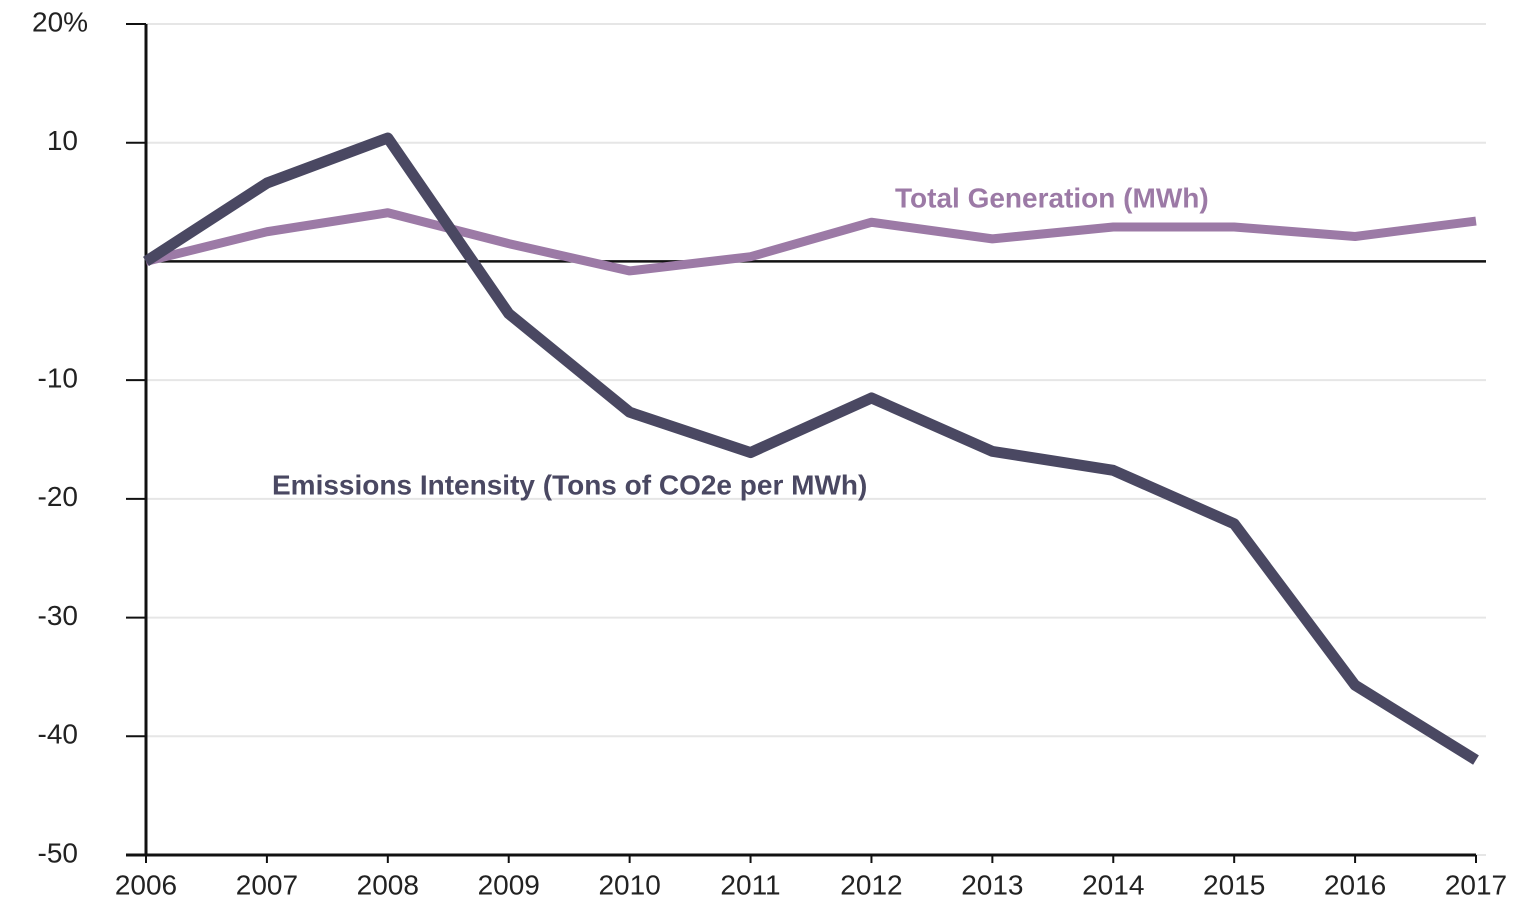 This screenshot has height=904, width=1540. Describe the element at coordinates (1355, 884) in the screenshot. I see `x-tick-label: 2016` at that location.